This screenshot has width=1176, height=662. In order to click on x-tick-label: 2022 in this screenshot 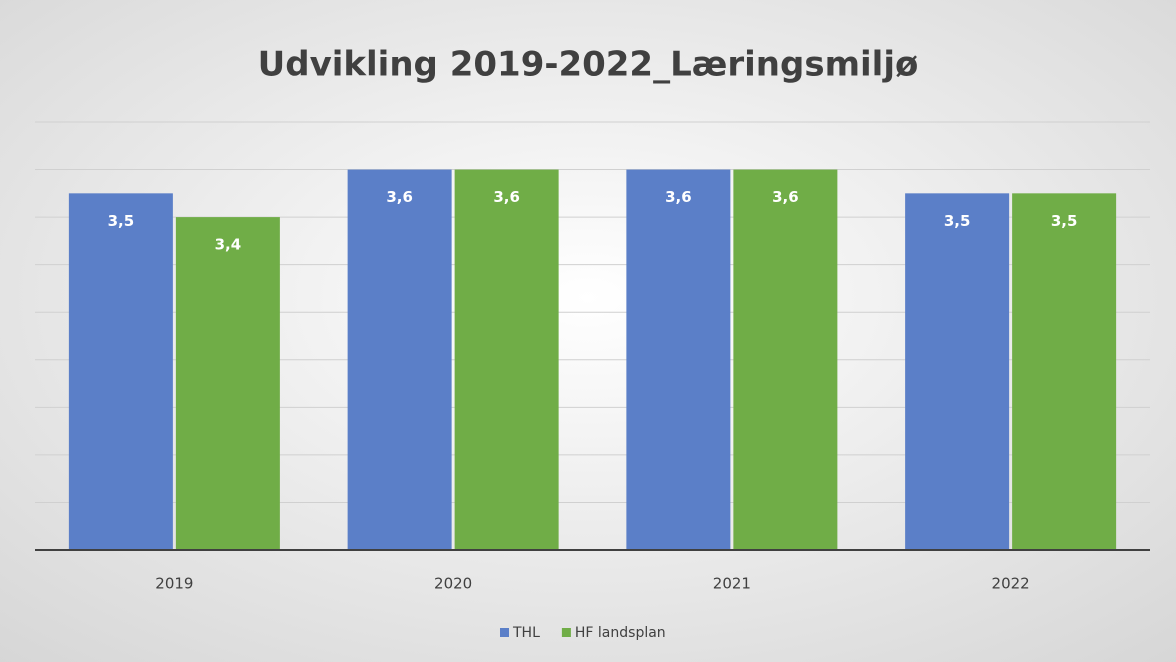, I will do `click(1011, 584)`.